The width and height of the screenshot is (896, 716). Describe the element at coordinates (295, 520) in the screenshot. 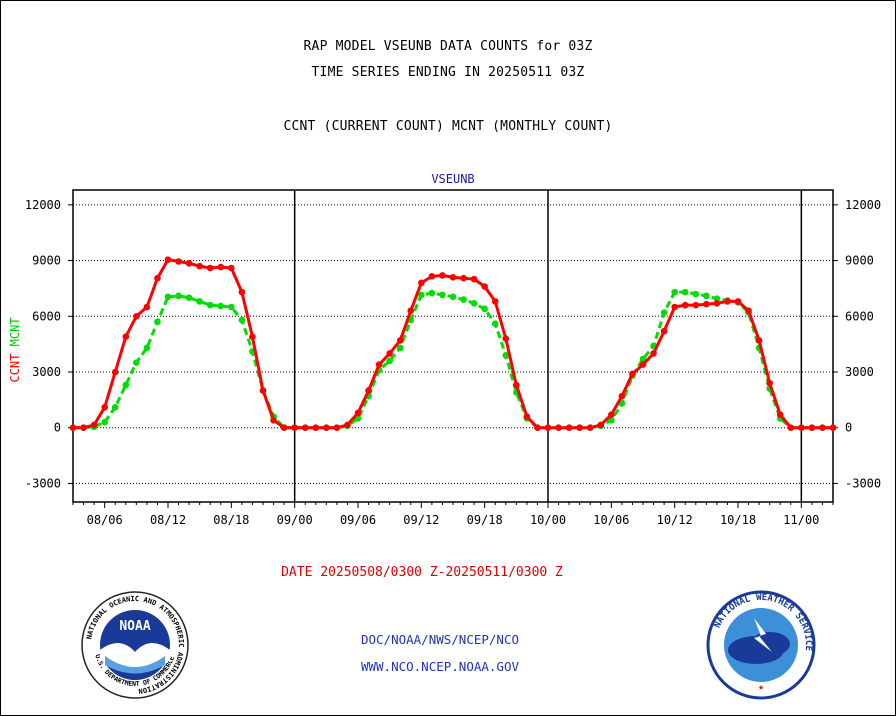

I see `x-tick-label: 09/00` at that location.